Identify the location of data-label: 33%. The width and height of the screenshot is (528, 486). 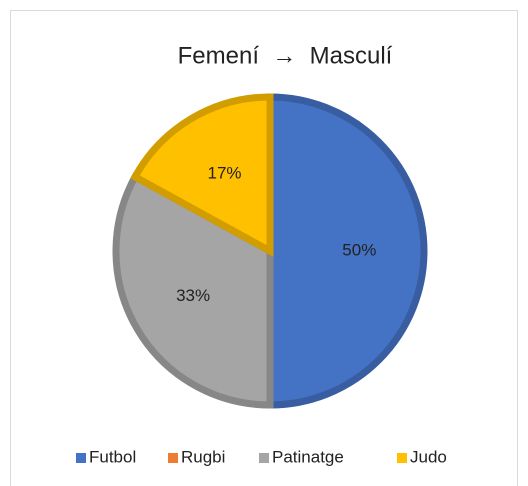
(193, 295).